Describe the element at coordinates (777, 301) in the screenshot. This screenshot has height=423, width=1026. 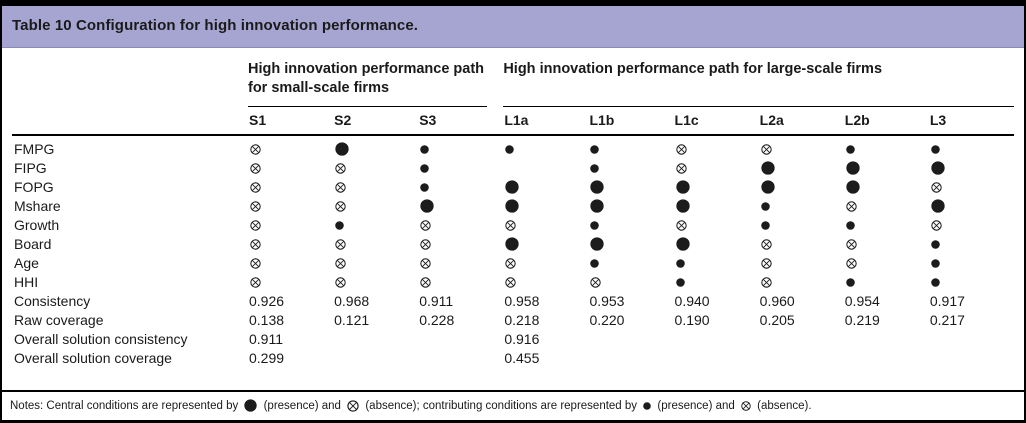
I see `value-cell: 0.960` at that location.